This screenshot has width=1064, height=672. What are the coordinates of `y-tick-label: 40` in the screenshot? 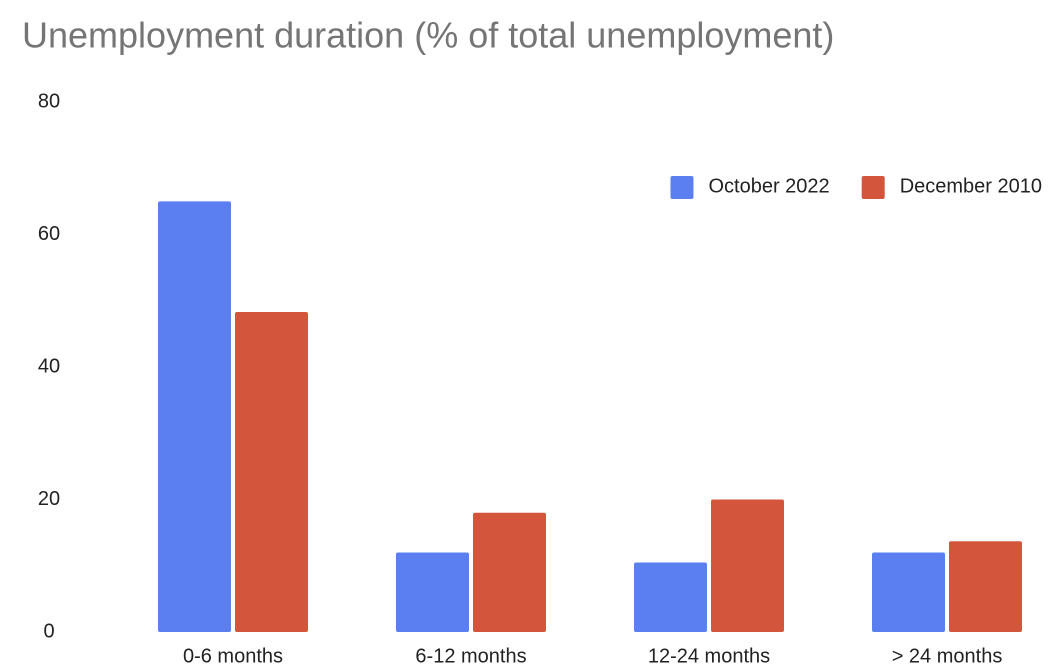 It's located at (49, 366).